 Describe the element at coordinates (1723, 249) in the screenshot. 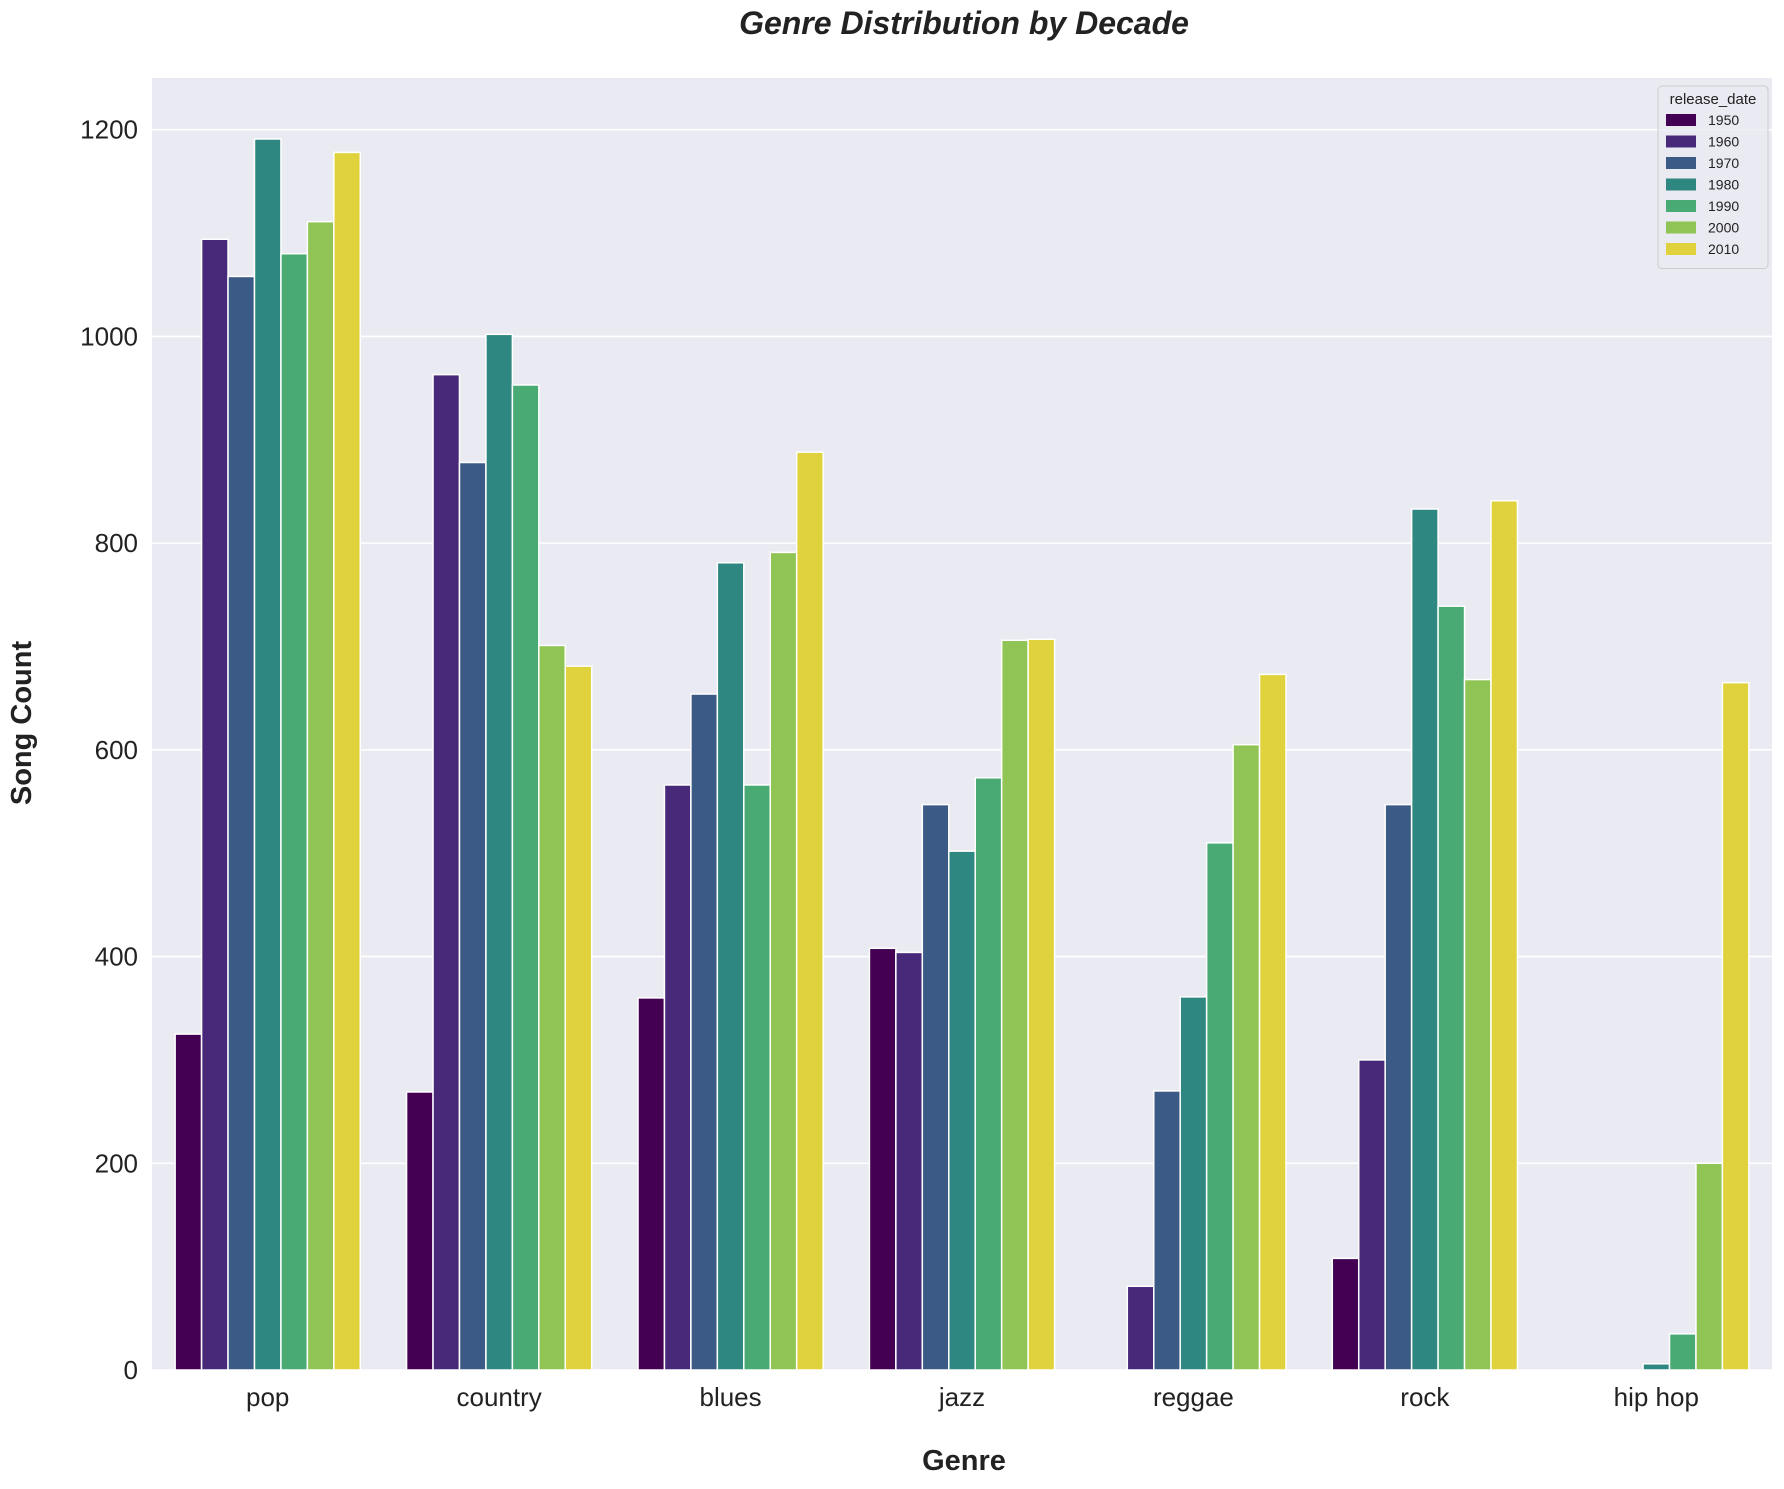

I see `legend-label: 2010` at that location.